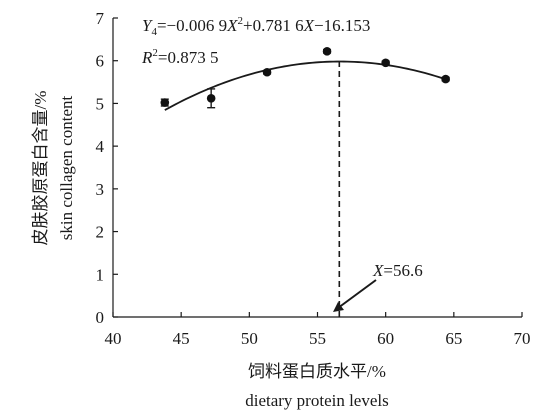 Image resolution: width=547 pixels, height=415 pixels. I want to click on optimum-arrow-head, so click(338, 307).